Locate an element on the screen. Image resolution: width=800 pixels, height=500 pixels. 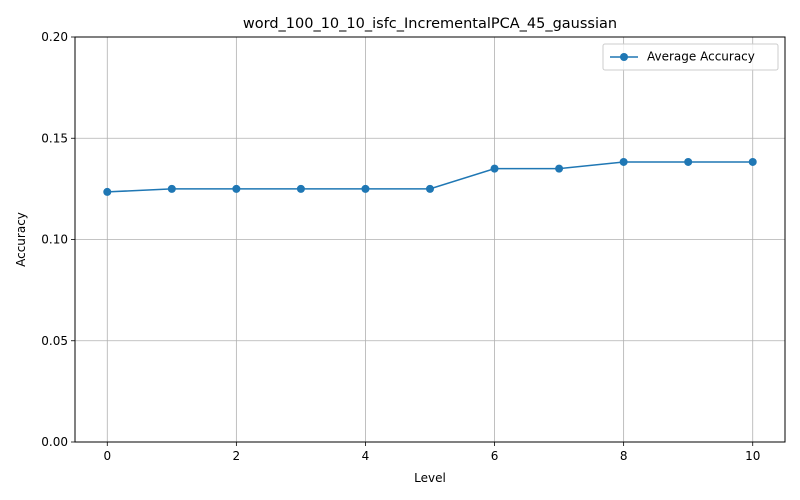
x-tick-label: 0 is located at coordinates (107, 456).